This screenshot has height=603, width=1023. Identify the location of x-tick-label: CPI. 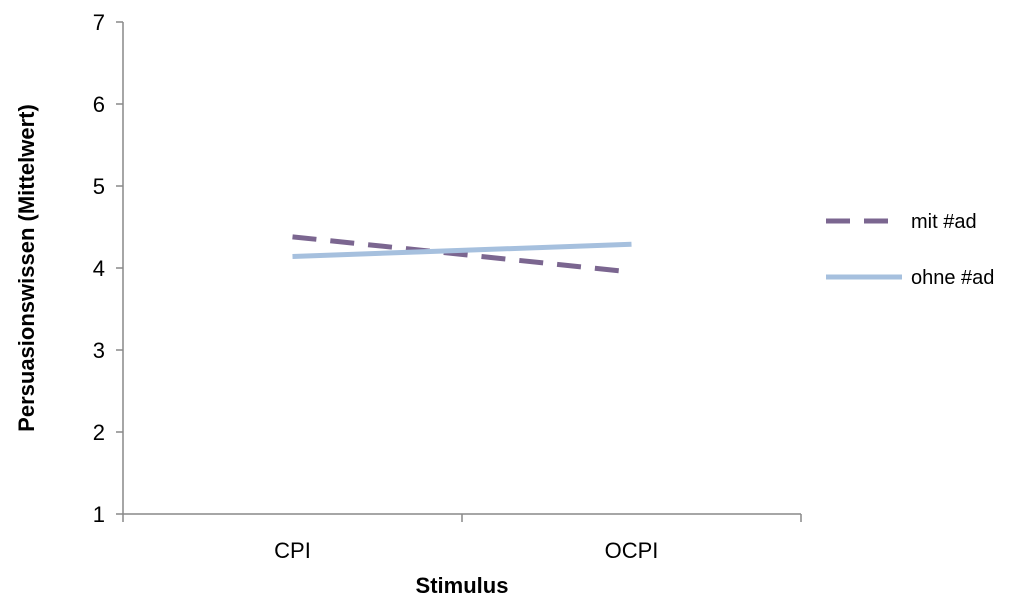
(292, 550).